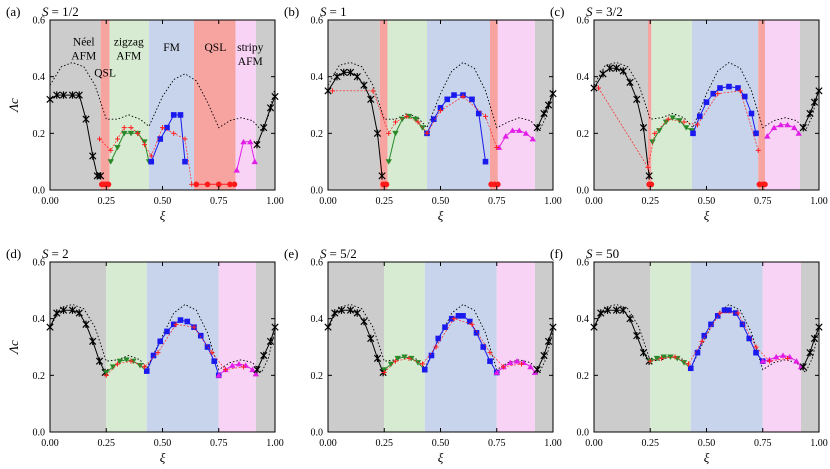  What do you see at coordinates (781, 347) in the screenshot?
I see `phase-band-stripy` at bounding box center [781, 347].